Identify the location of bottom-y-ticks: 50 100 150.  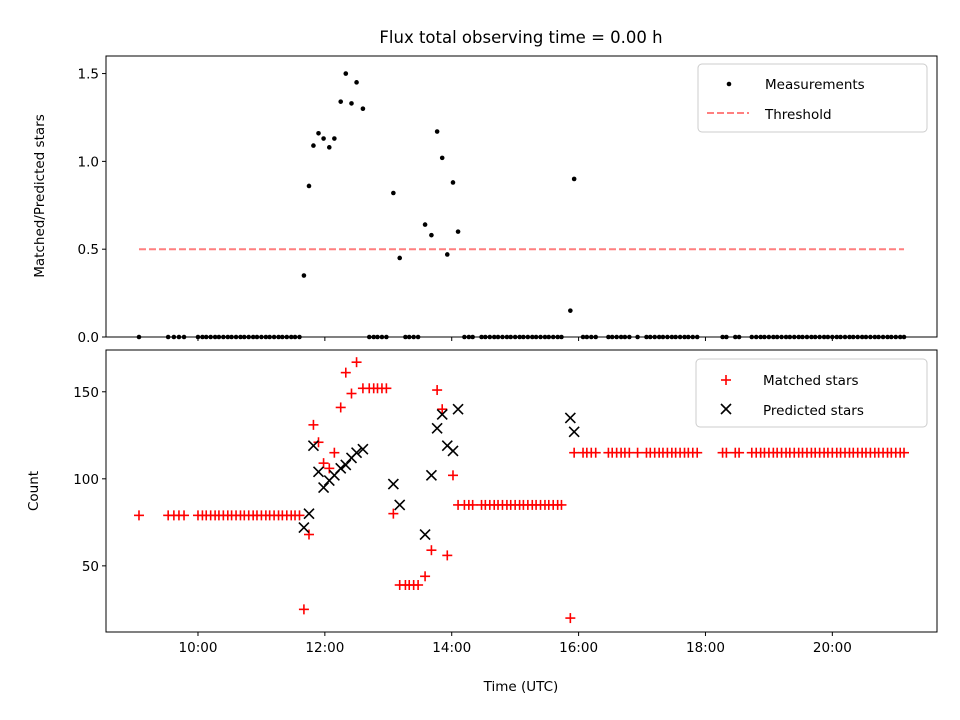
(89, 480).